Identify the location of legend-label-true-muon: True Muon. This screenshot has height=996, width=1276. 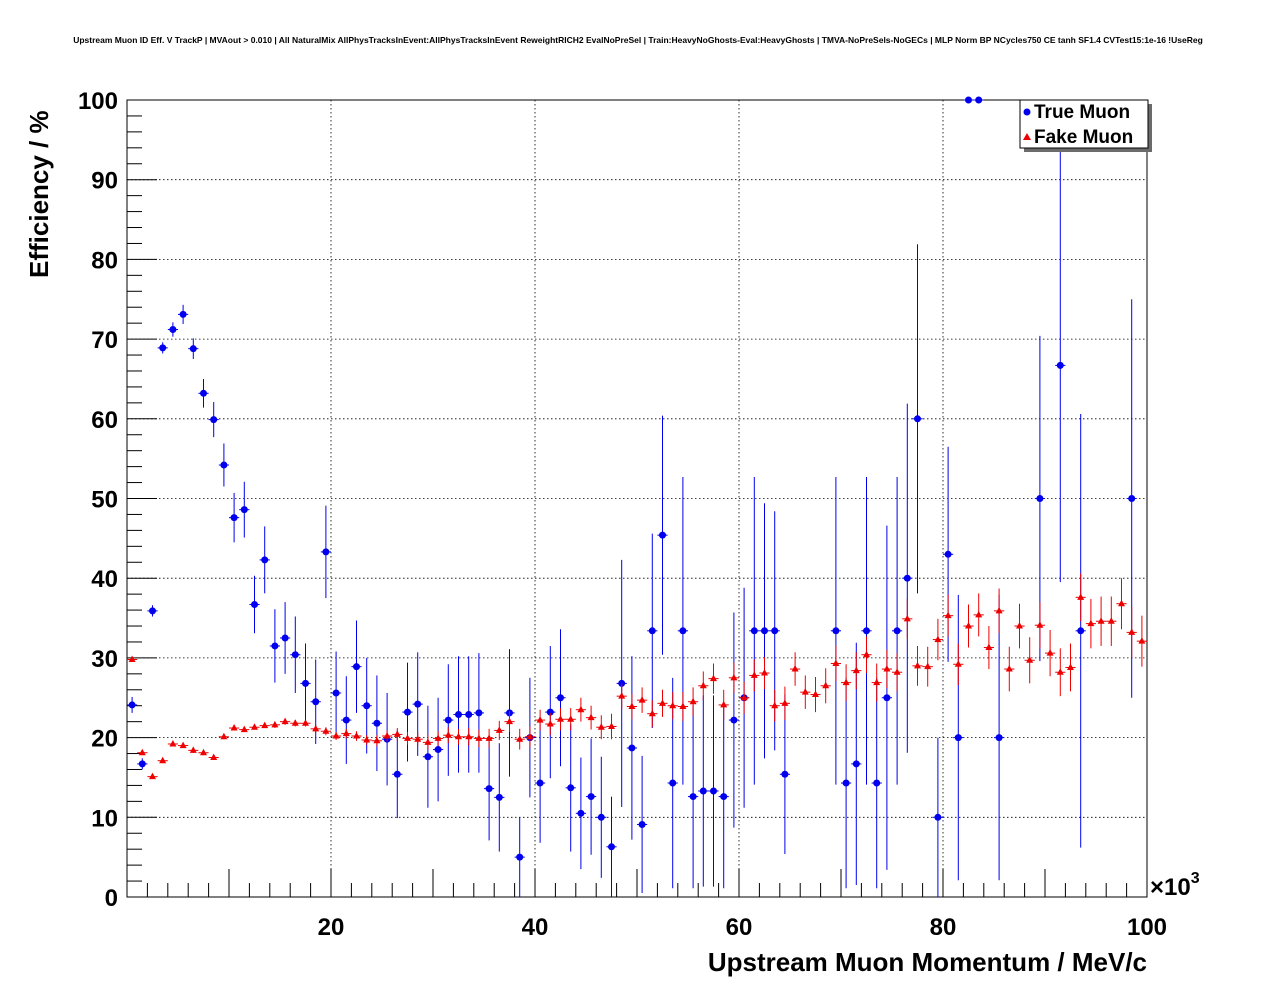
(1082, 112).